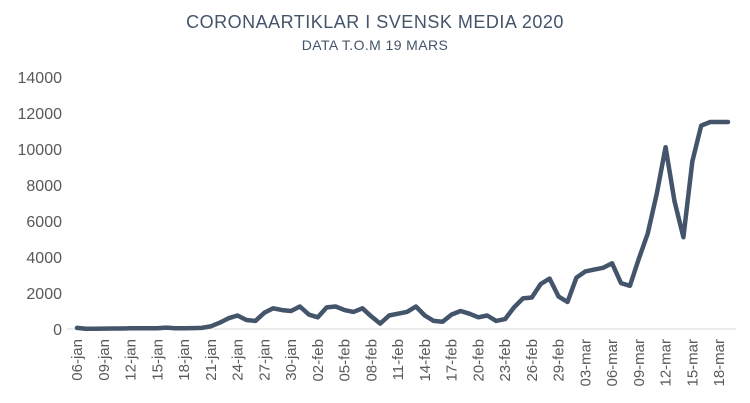 This screenshot has height=403, width=750. I want to click on x-tick-label: 20-feb, so click(478, 360).